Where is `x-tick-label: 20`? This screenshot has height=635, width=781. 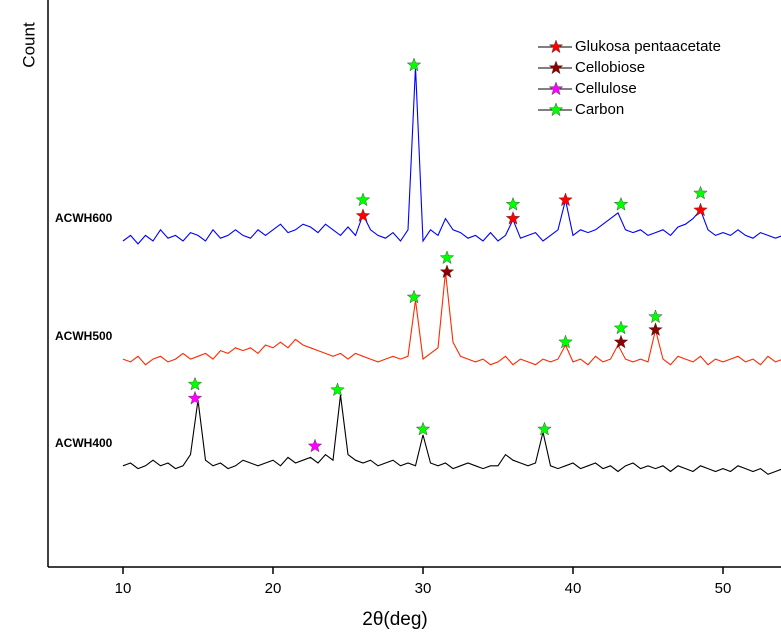 x-tick-label: 20 is located at coordinates (273, 588).